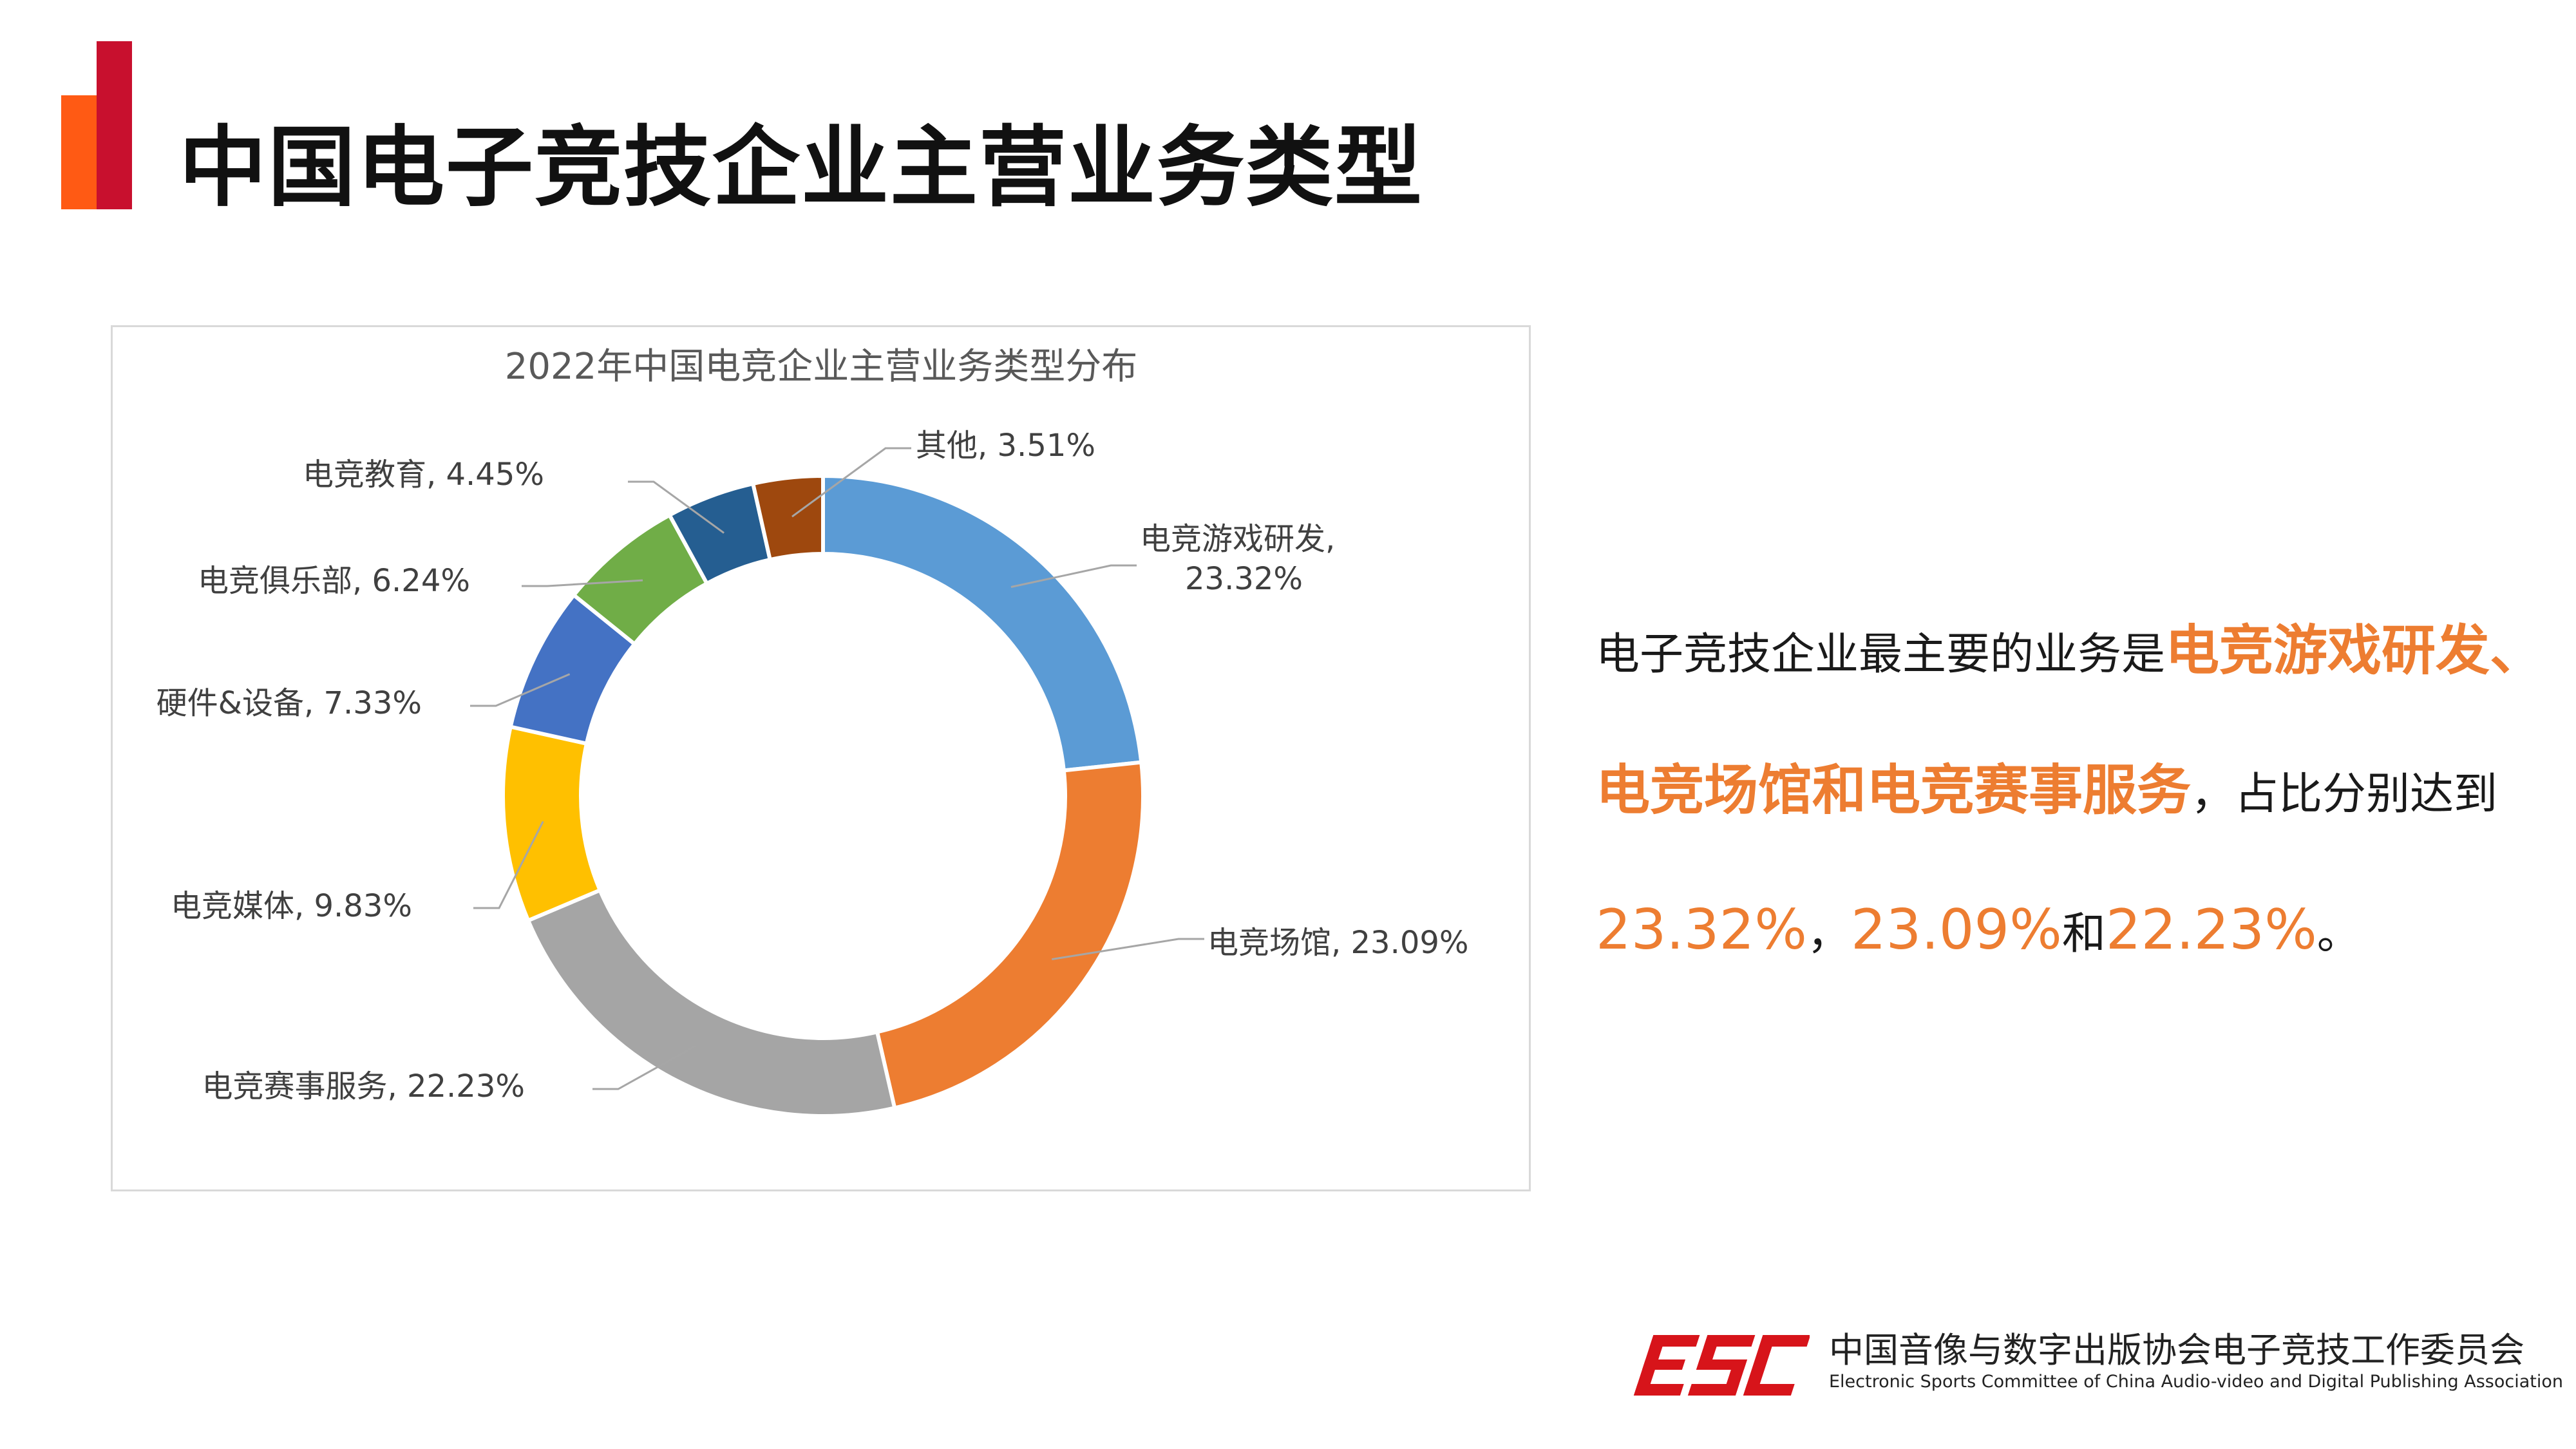 The image size is (2576, 1449). Describe the element at coordinates (2338, 935) in the screenshot. I see `summary-end: 。` at that location.